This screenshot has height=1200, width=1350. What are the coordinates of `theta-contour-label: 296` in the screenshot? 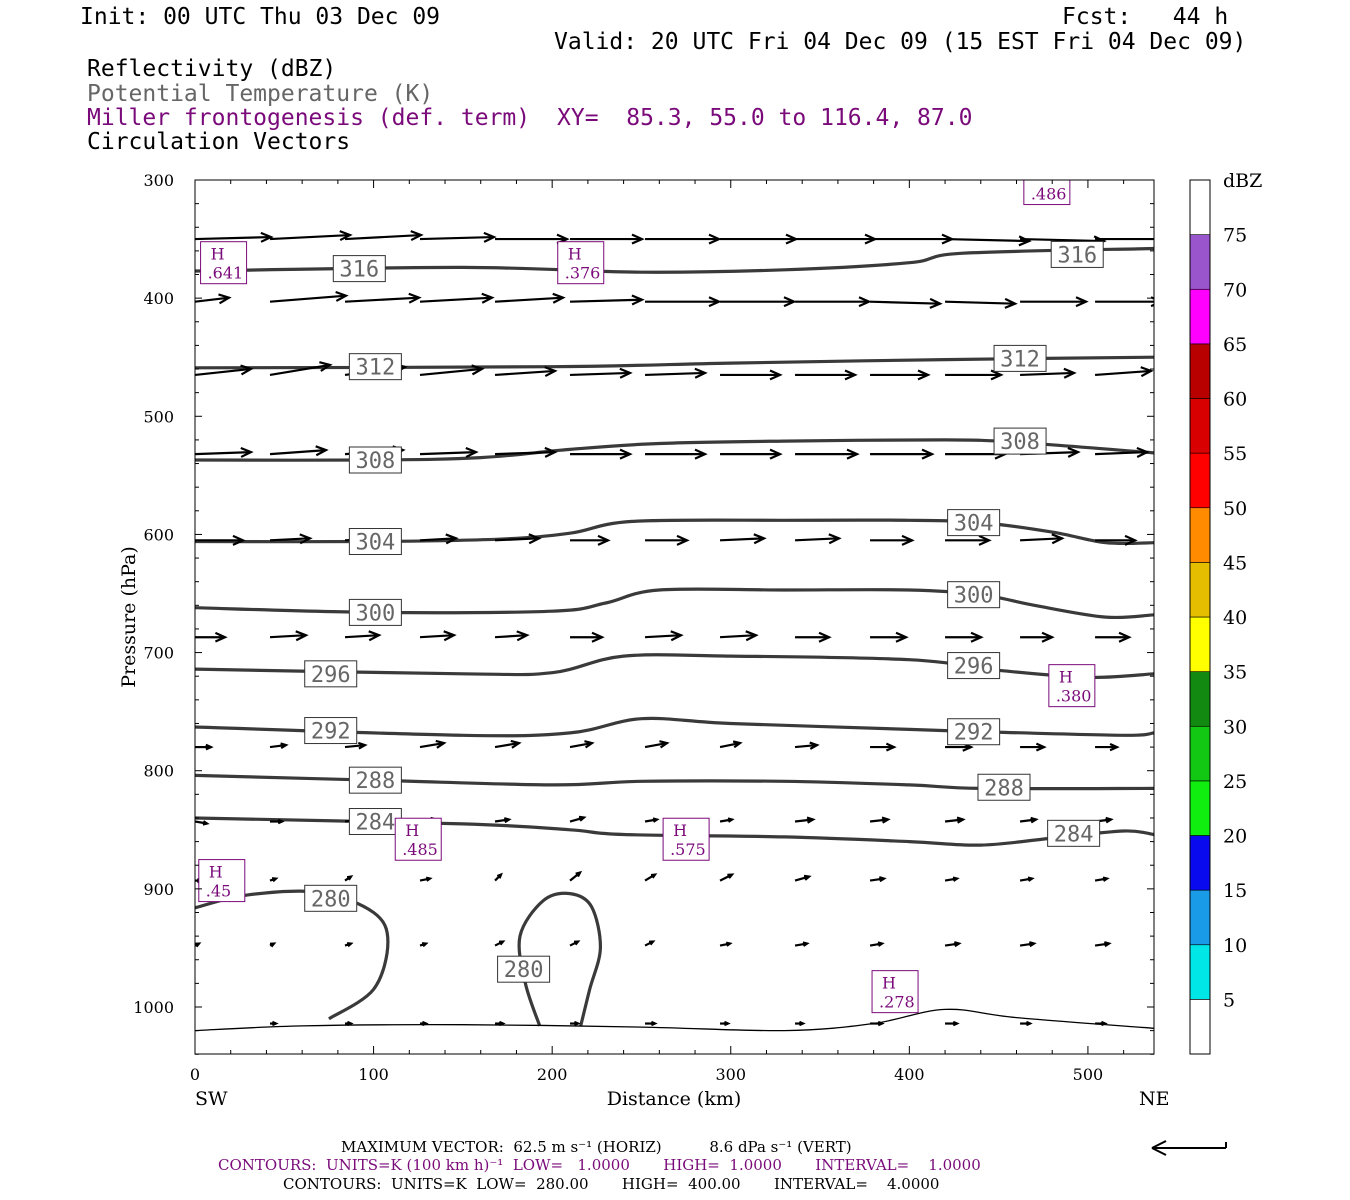 It's located at (331, 675).